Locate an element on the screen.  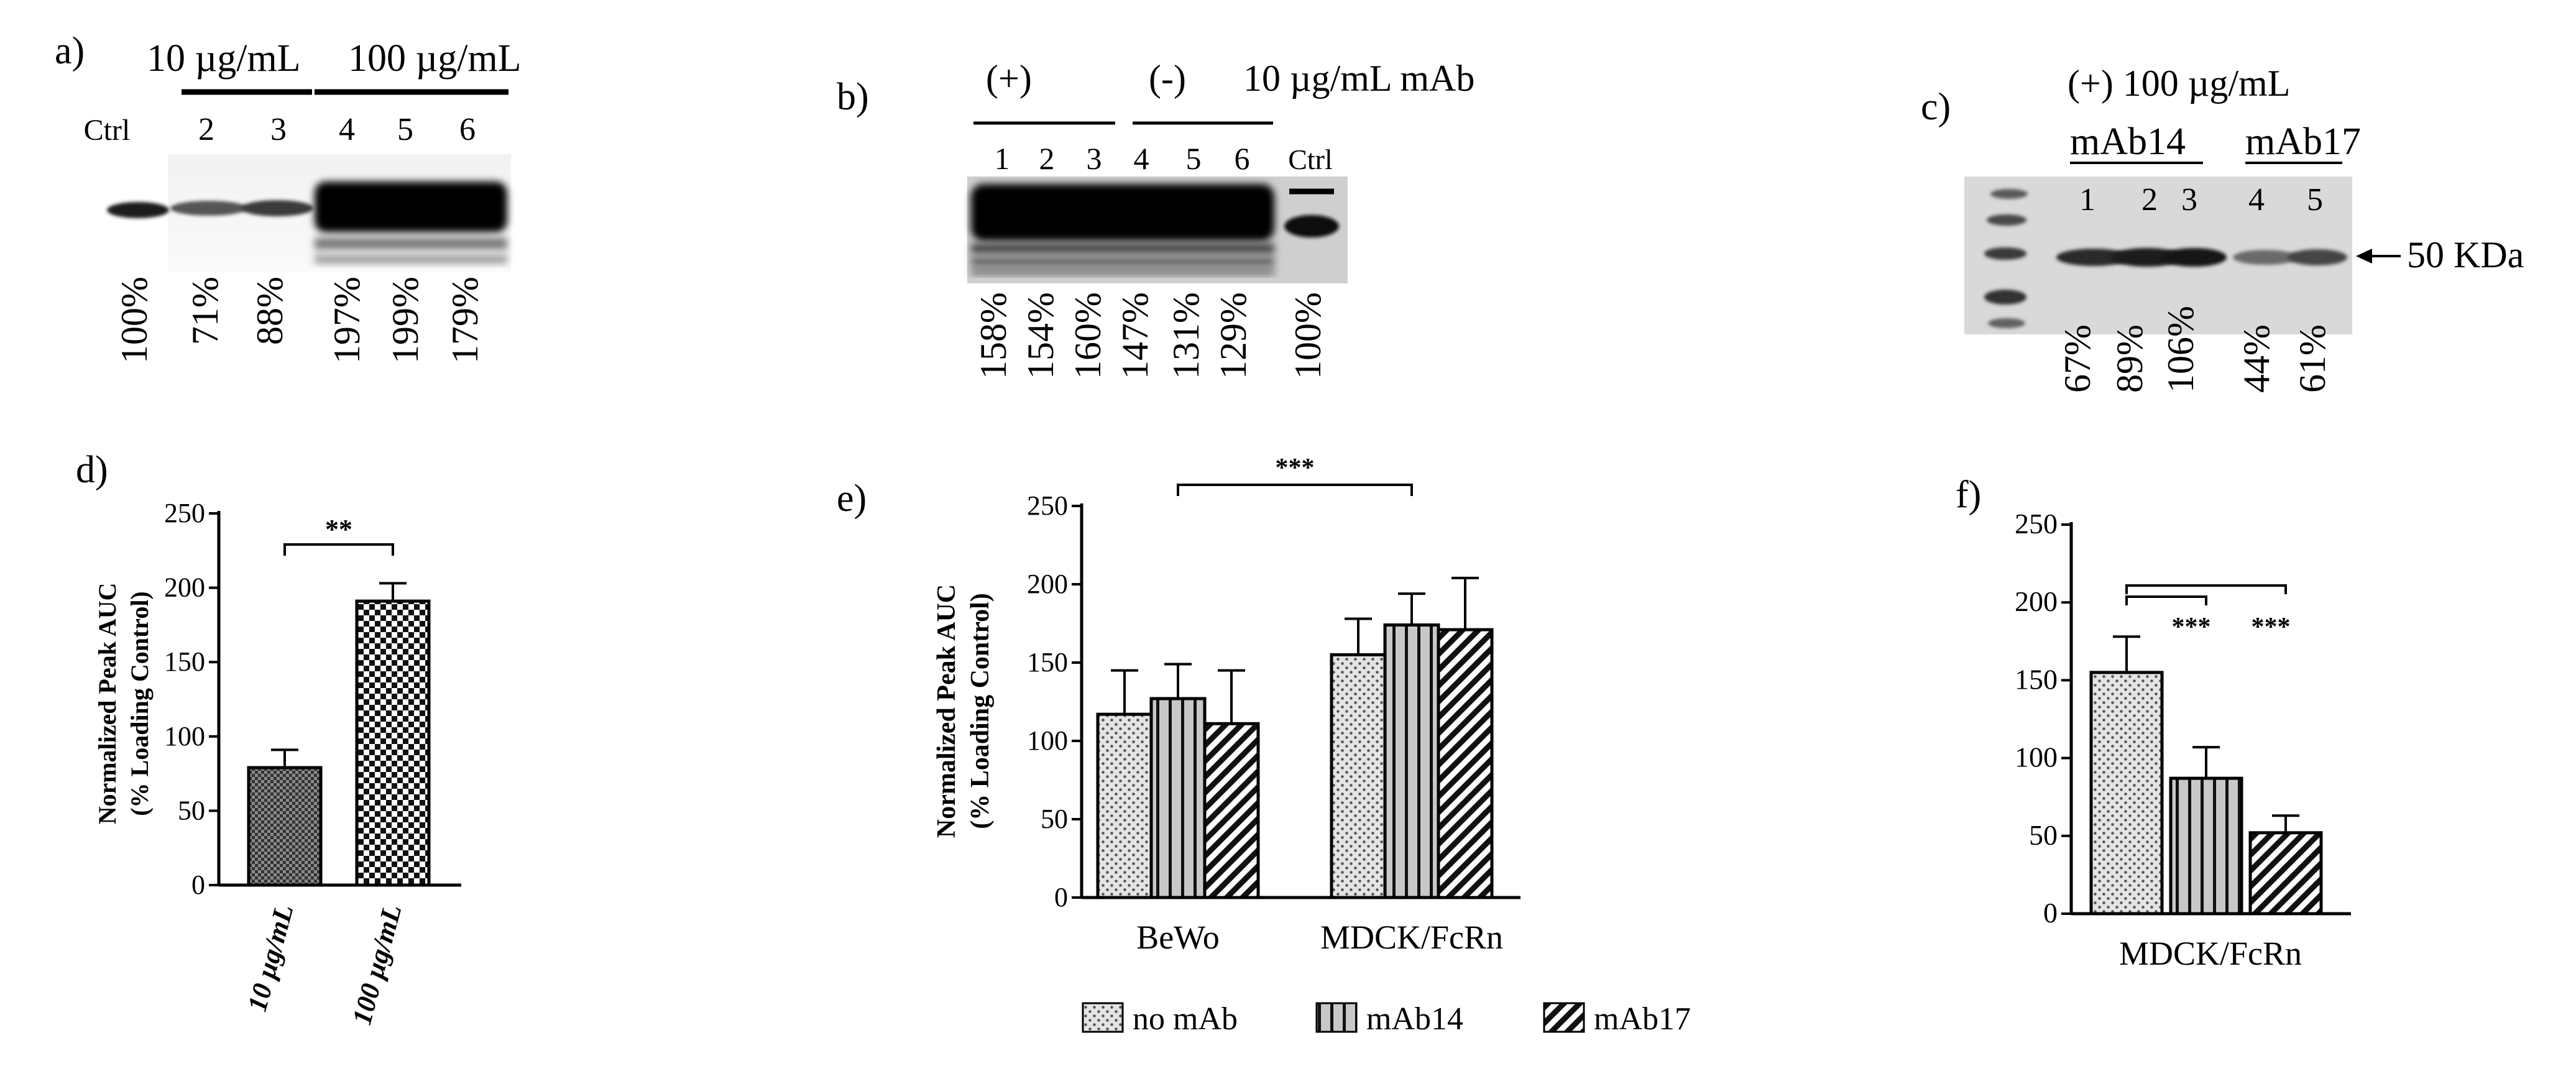
panel-b-percentage: 131% is located at coordinates (1186, 335).